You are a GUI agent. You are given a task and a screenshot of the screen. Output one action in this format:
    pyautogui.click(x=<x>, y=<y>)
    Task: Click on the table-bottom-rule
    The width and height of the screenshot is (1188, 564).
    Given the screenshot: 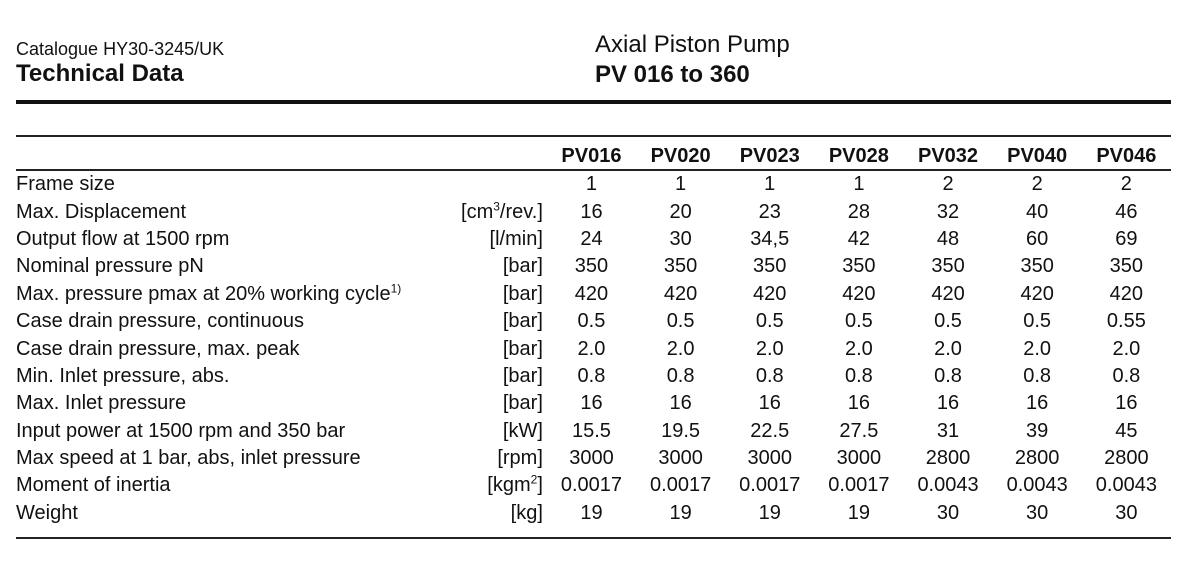 What is the action you would take?
    pyautogui.click(x=593, y=538)
    